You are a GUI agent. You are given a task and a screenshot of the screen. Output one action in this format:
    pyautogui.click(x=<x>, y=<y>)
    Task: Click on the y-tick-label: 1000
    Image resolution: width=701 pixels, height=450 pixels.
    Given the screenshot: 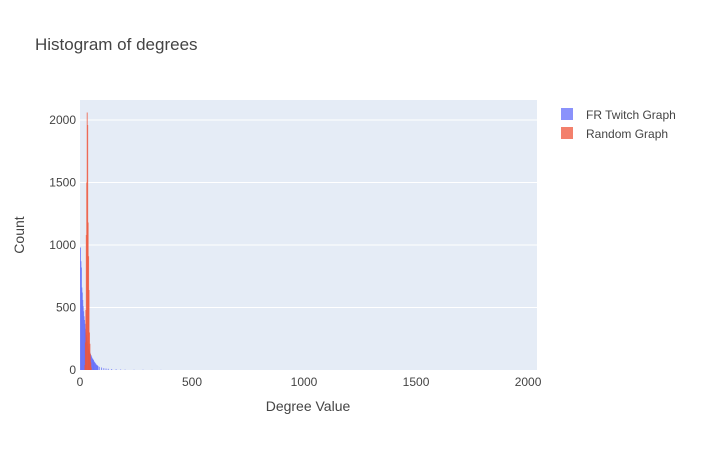 What is the action you would take?
    pyautogui.click(x=62, y=245)
    